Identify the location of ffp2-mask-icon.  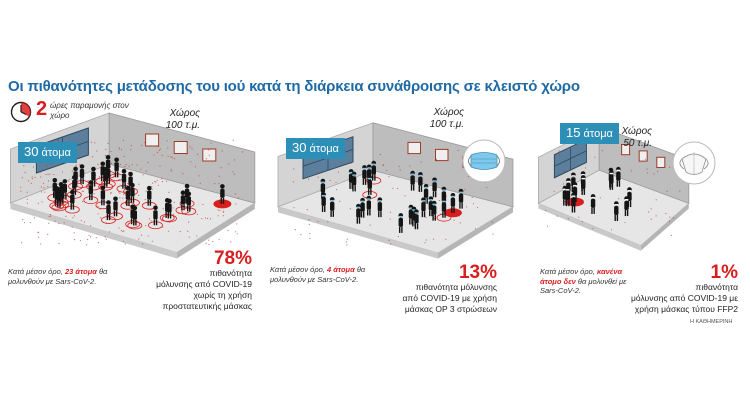
(694, 163).